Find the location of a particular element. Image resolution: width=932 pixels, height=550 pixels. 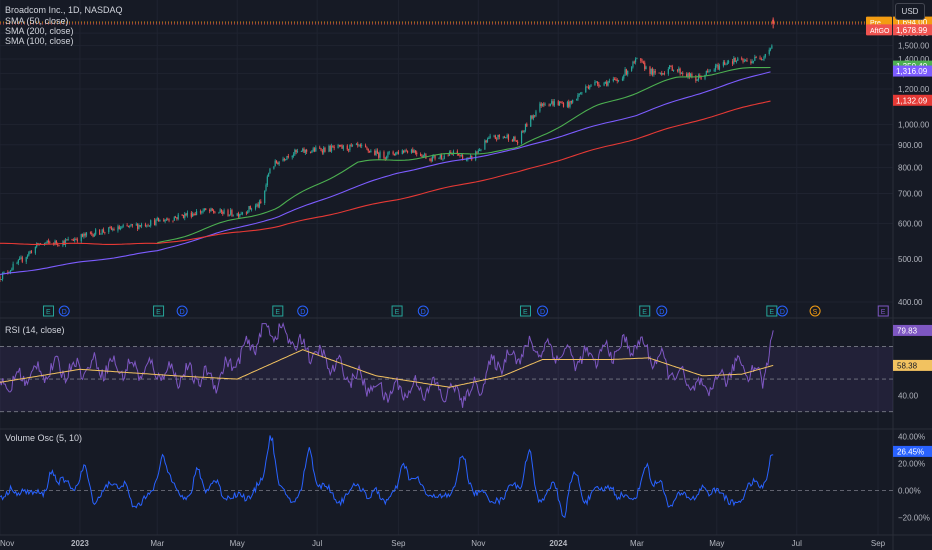

legend-sma200: SMA (200, close) is located at coordinates (39, 31).